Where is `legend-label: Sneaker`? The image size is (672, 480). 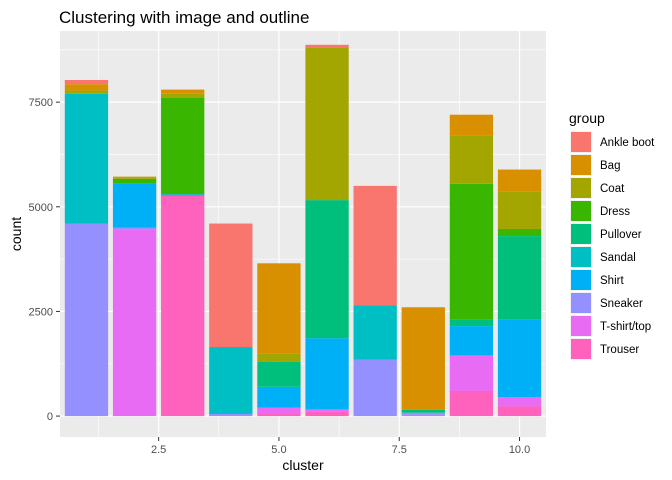
legend-label: Sneaker is located at coordinates (621, 304).